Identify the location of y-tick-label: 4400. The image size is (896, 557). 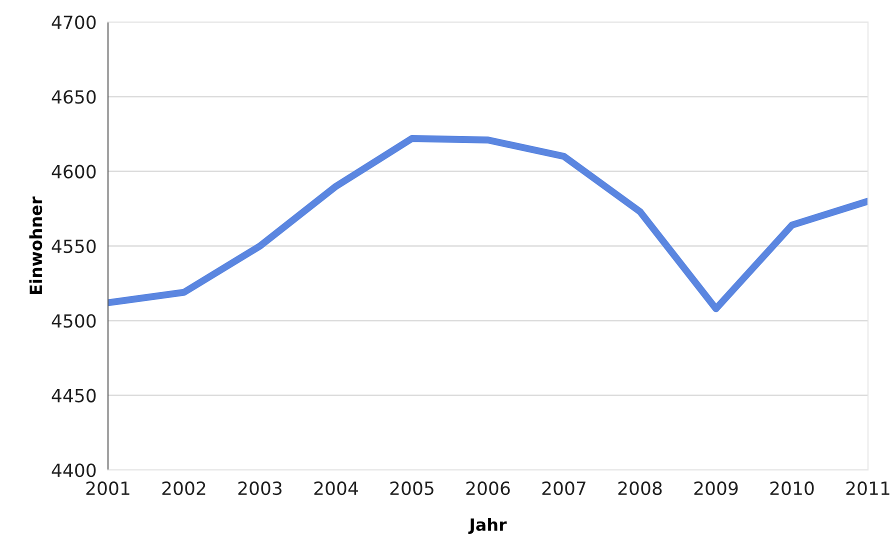
(74, 470).